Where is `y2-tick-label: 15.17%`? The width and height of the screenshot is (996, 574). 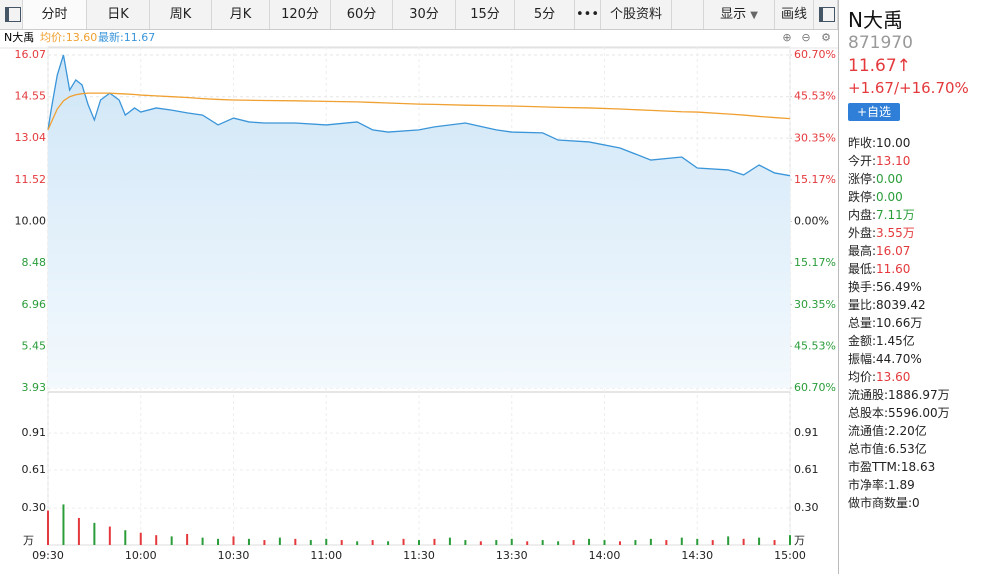
y2-tick-label: 15.17% is located at coordinates (815, 262).